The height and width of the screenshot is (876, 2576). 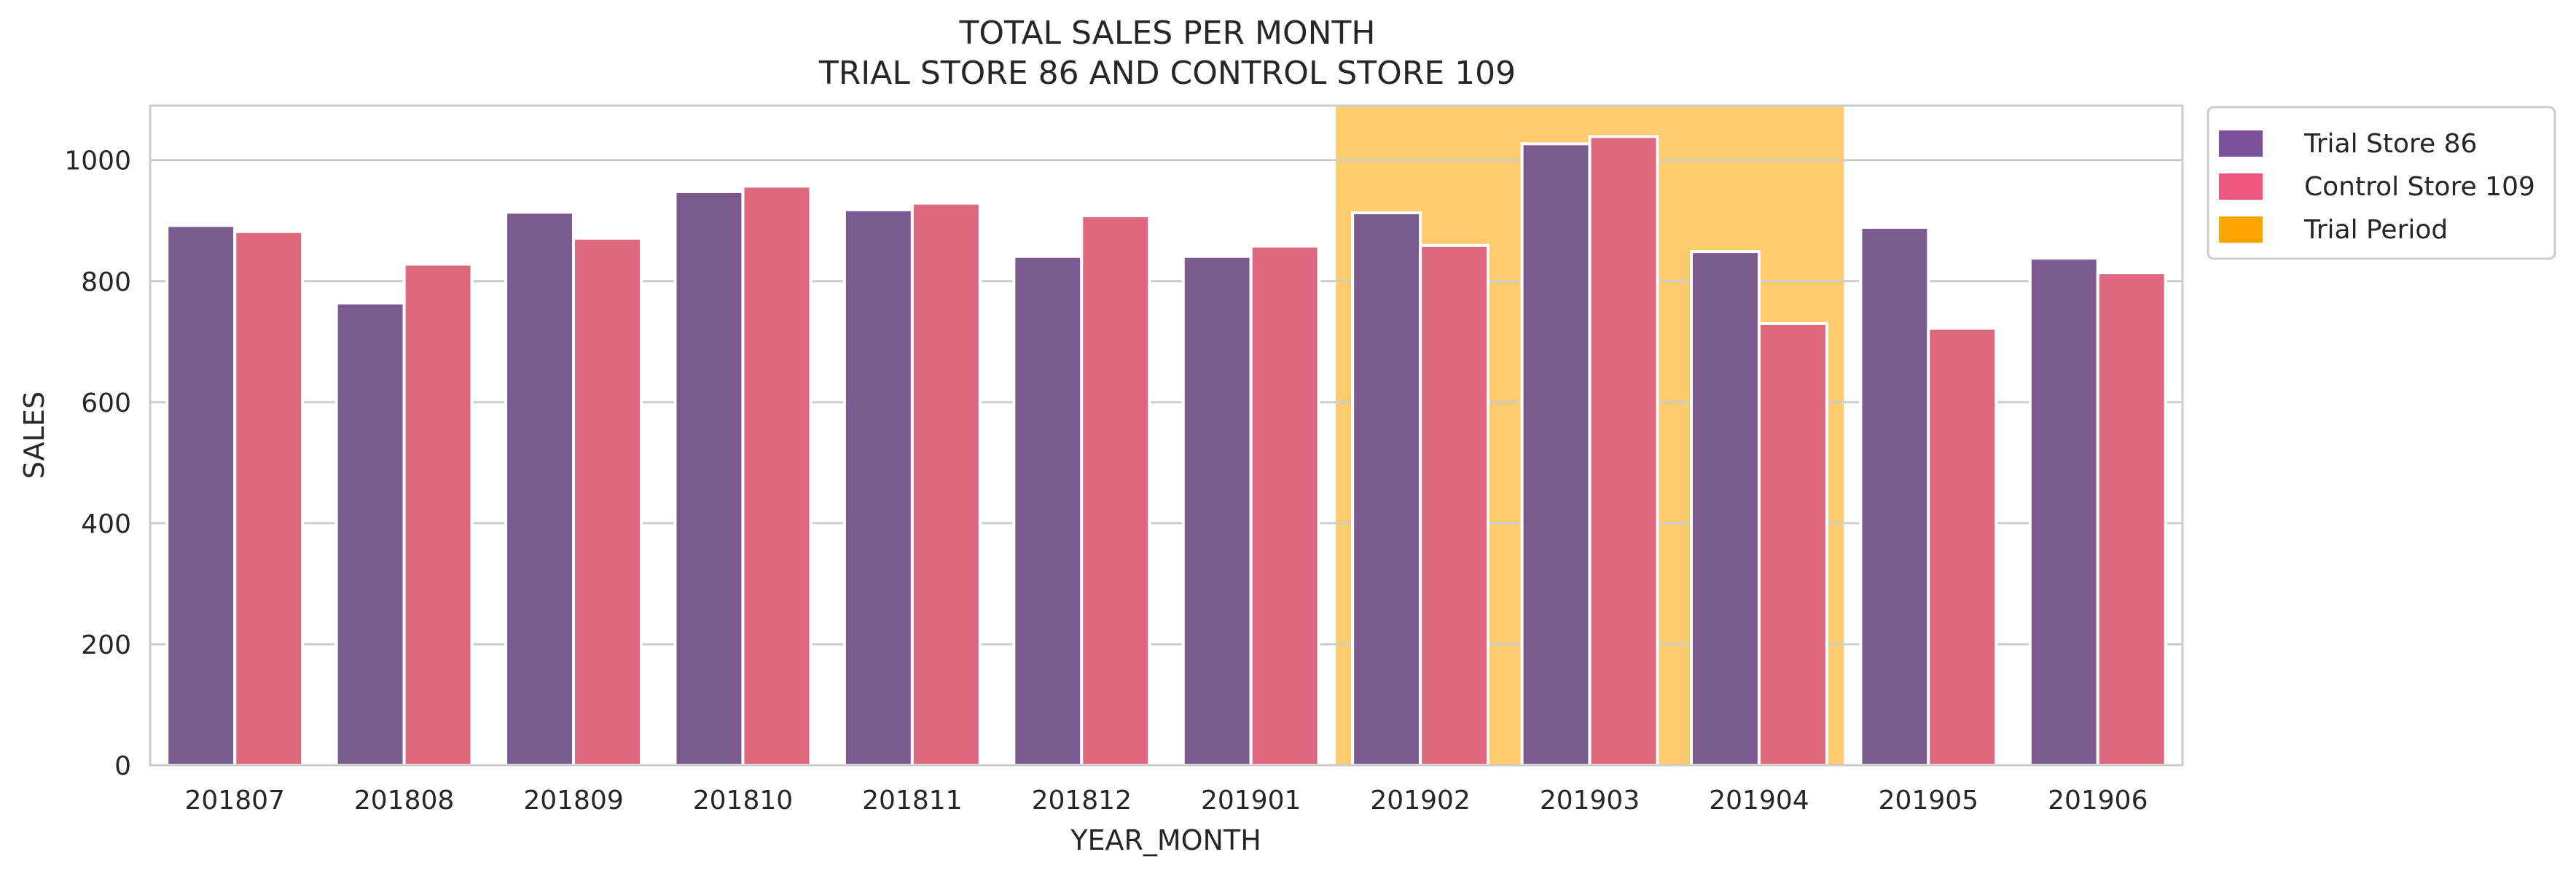 What do you see at coordinates (1759, 801) in the screenshot?
I see `x-tick-label: 201904` at bounding box center [1759, 801].